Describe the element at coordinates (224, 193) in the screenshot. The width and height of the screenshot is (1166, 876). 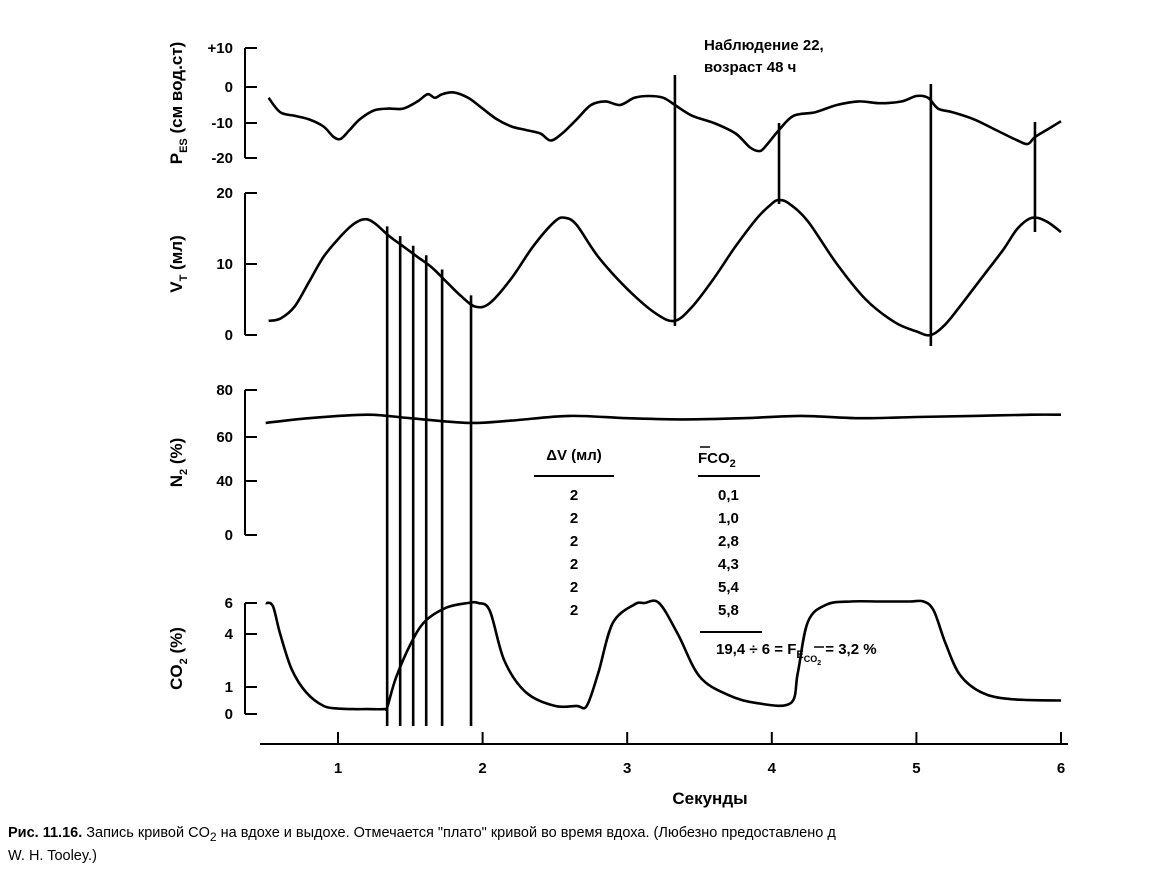
I see `ytick-label-vt: 20` at that location.